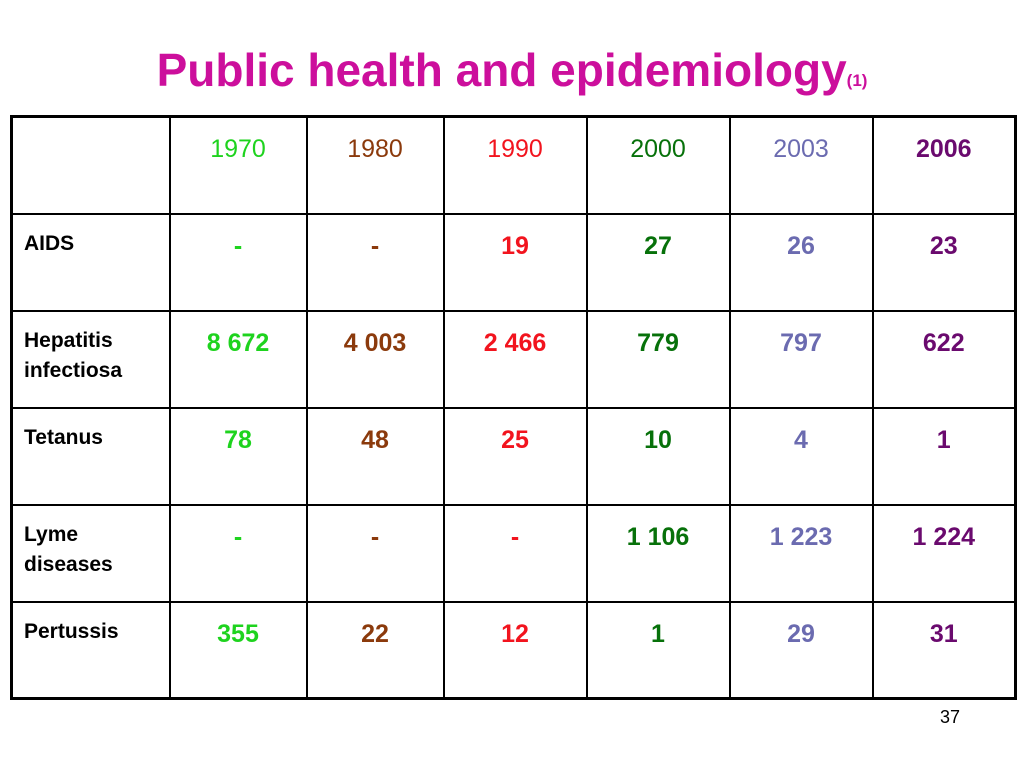  What do you see at coordinates (238, 359) in the screenshot?
I see `table-cell: 8 672` at bounding box center [238, 359].